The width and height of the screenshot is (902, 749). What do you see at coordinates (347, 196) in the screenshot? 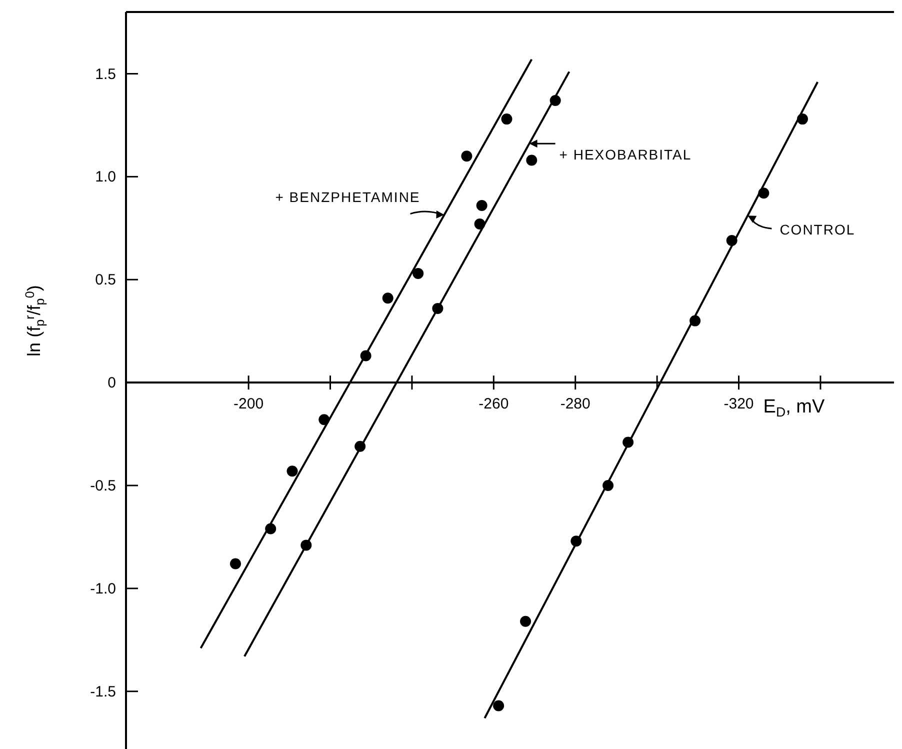
I see `series-label: + BENZPHETAMINE` at bounding box center [347, 196].